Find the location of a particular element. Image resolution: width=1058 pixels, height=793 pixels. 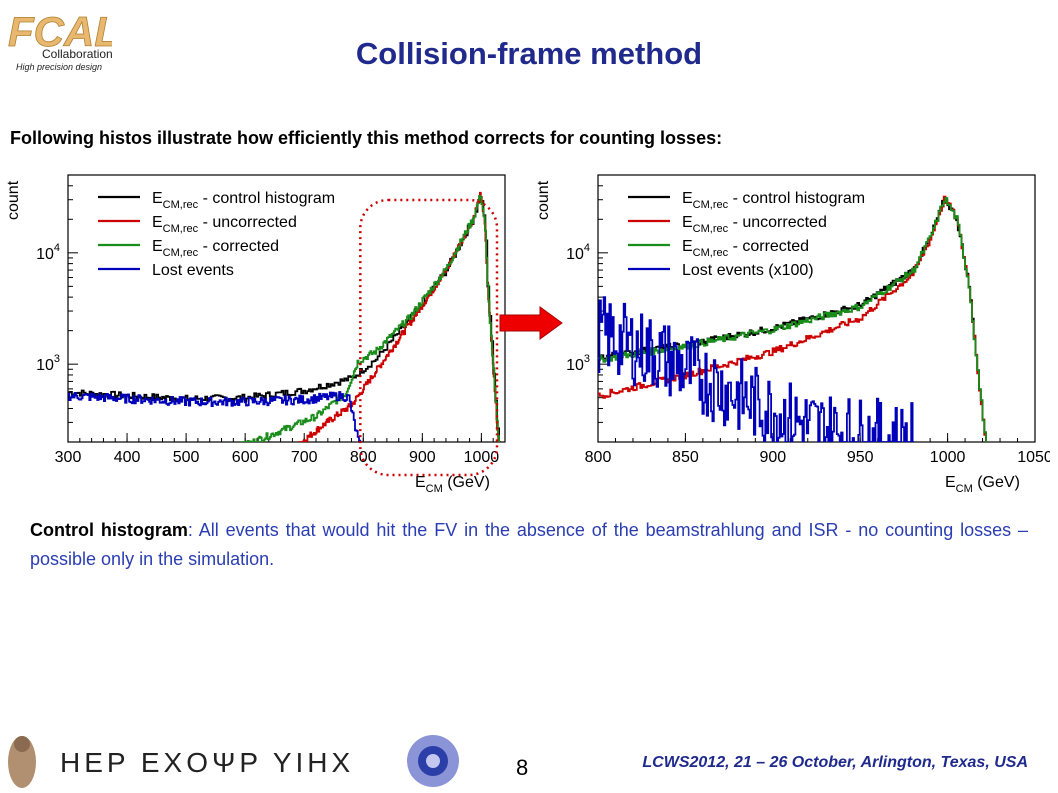

x-tick-label: 300 is located at coordinates (68, 457).